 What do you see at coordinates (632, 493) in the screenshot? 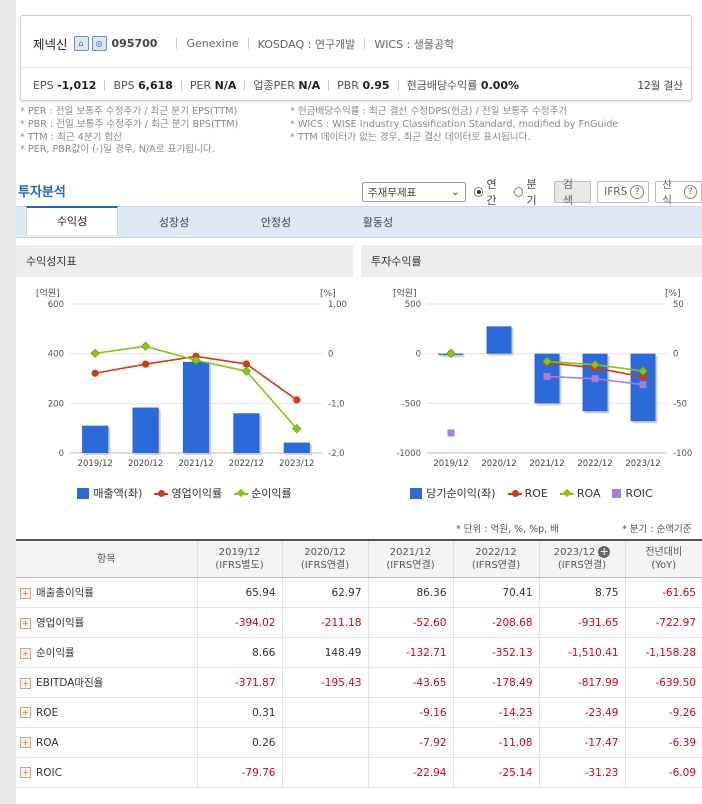
I see `legend-item: ROIC` at bounding box center [632, 493].